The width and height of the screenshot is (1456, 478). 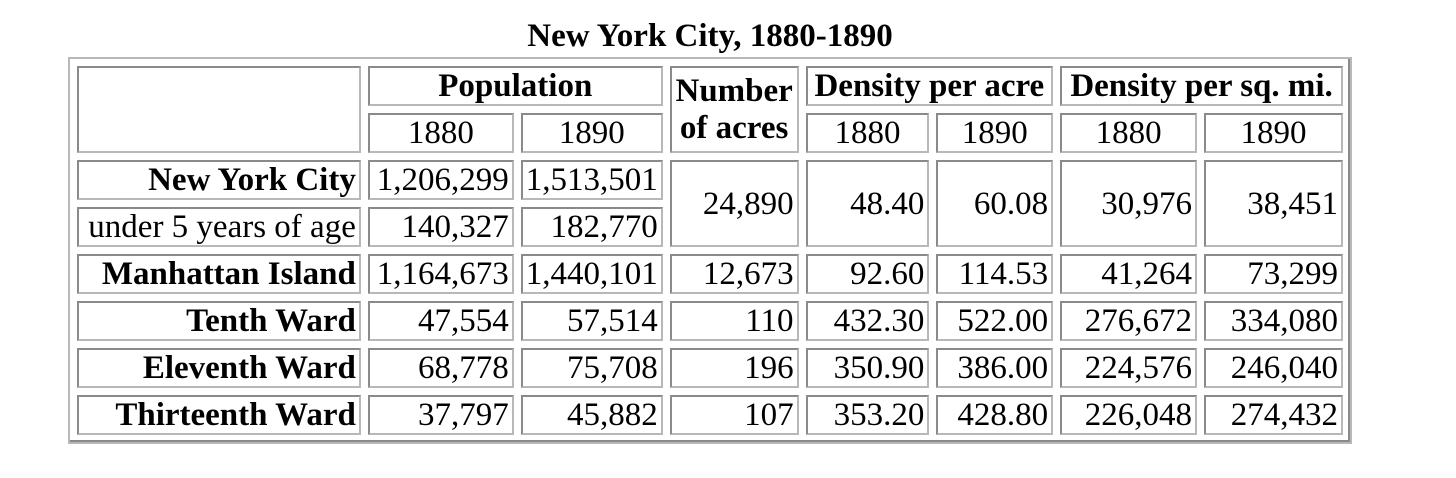 What do you see at coordinates (867, 415) in the screenshot?
I see `density-acre-1880-cell: 353.20` at bounding box center [867, 415].